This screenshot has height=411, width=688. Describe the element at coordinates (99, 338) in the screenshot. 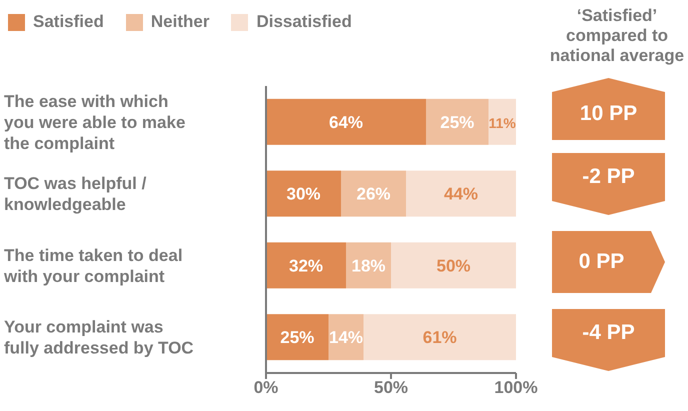

I see `y-tick-label: Your complaint was fully addressed by TOC` at that location.